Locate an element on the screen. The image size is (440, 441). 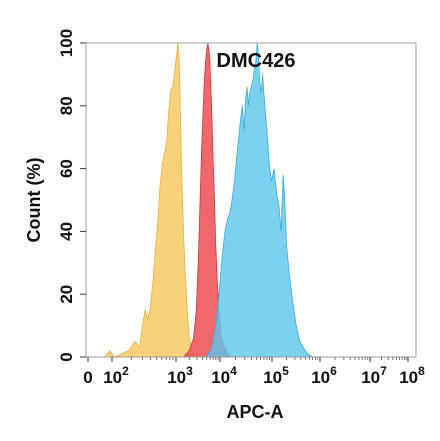
x-tick-label: 0 is located at coordinates (87, 377).